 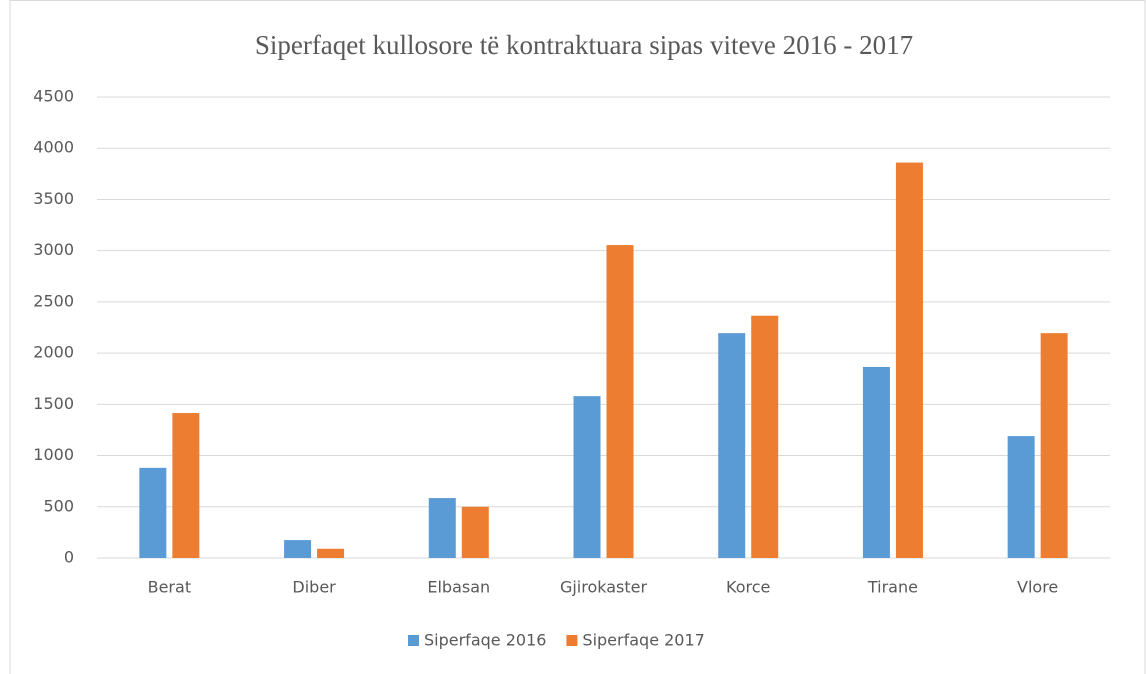 What do you see at coordinates (53, 352) in the screenshot?
I see `y-tick-label: 2000` at bounding box center [53, 352].